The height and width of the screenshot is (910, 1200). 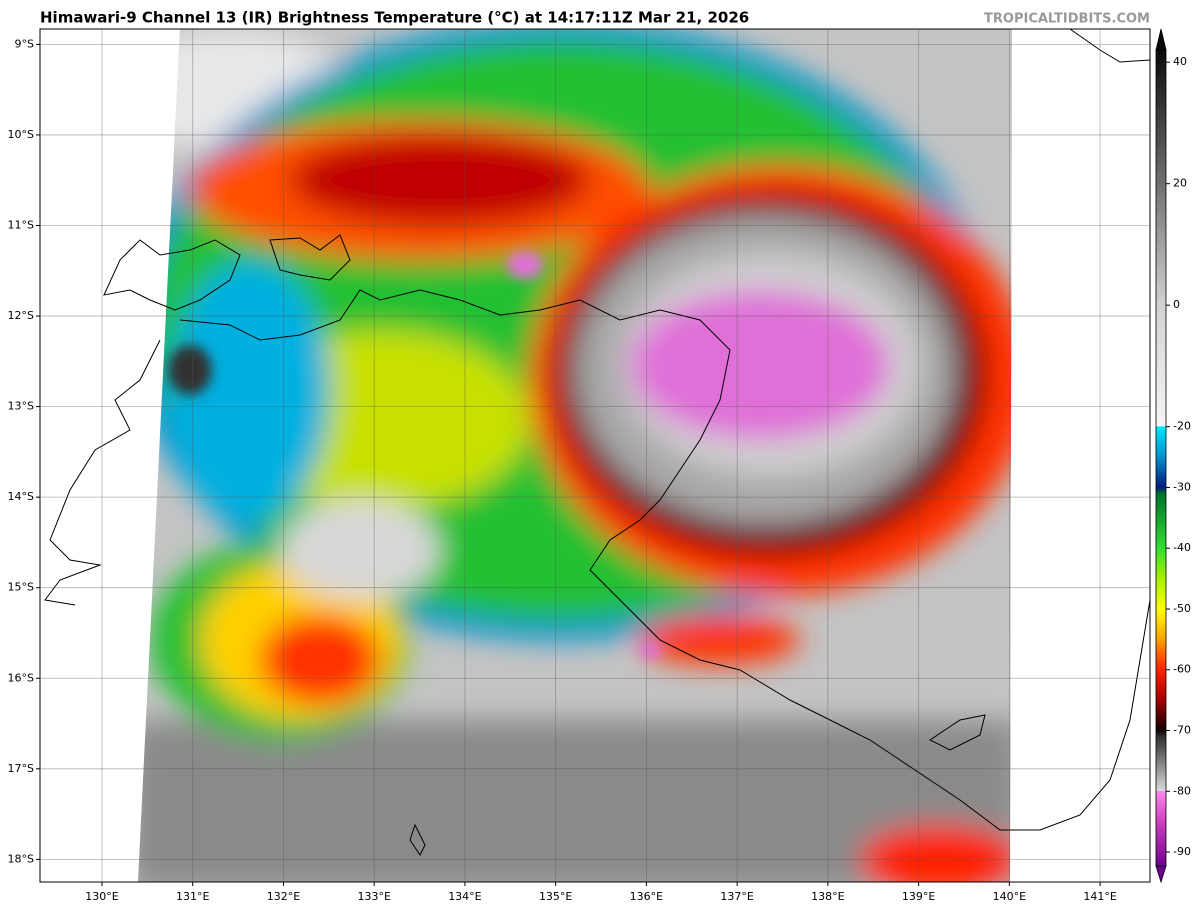 I want to click on colorbar-label: -80, so click(x=1182, y=790).